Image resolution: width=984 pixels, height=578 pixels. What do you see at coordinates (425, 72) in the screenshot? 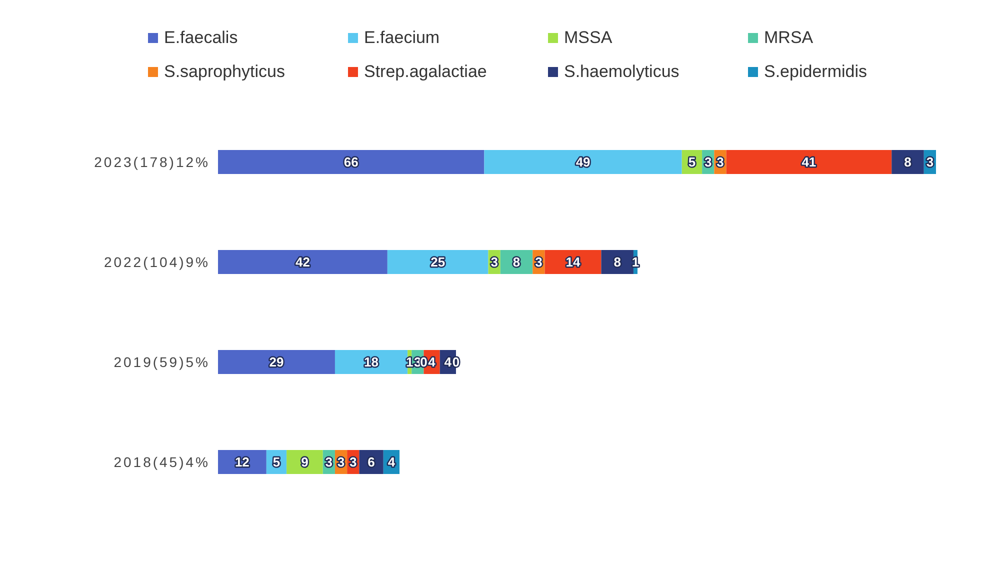
I see `legend-label: Strep.agalactiae` at bounding box center [425, 72].